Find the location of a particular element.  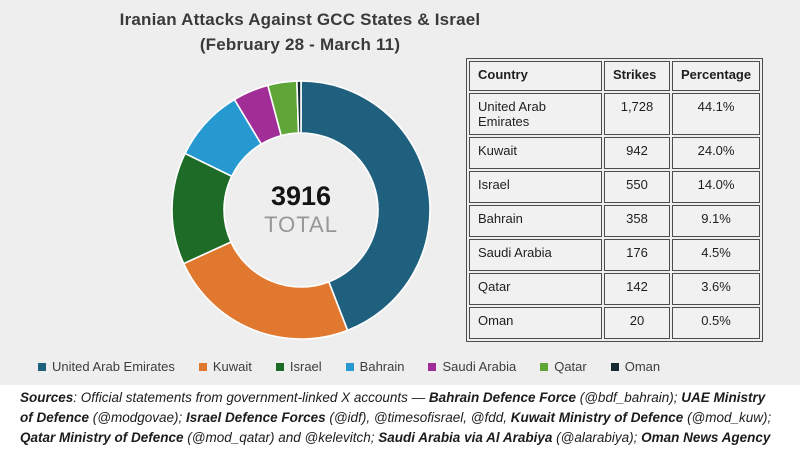

table-cell: Israel is located at coordinates (535, 187).